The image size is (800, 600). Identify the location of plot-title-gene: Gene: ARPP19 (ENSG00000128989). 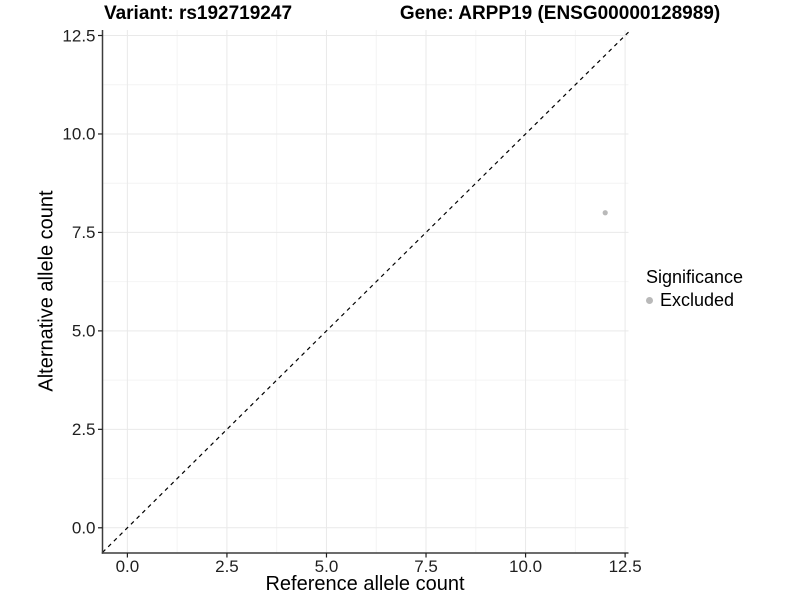
(560, 13).